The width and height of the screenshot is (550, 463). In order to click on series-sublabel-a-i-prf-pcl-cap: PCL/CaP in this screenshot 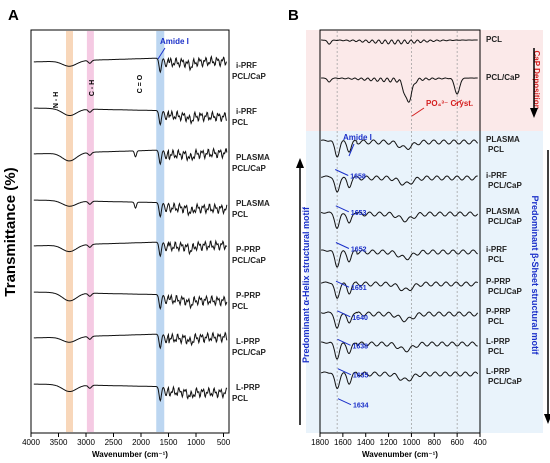, I will do `click(249, 76)`.